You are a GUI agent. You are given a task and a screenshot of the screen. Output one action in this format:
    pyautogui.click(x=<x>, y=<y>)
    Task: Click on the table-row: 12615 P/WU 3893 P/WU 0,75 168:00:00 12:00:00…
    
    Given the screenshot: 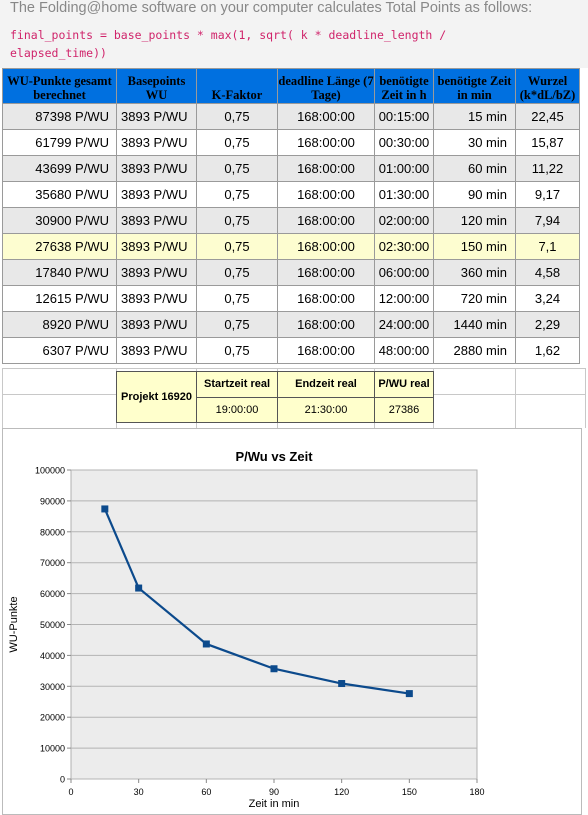 What is the action you would take?
    pyautogui.click(x=291, y=298)
    